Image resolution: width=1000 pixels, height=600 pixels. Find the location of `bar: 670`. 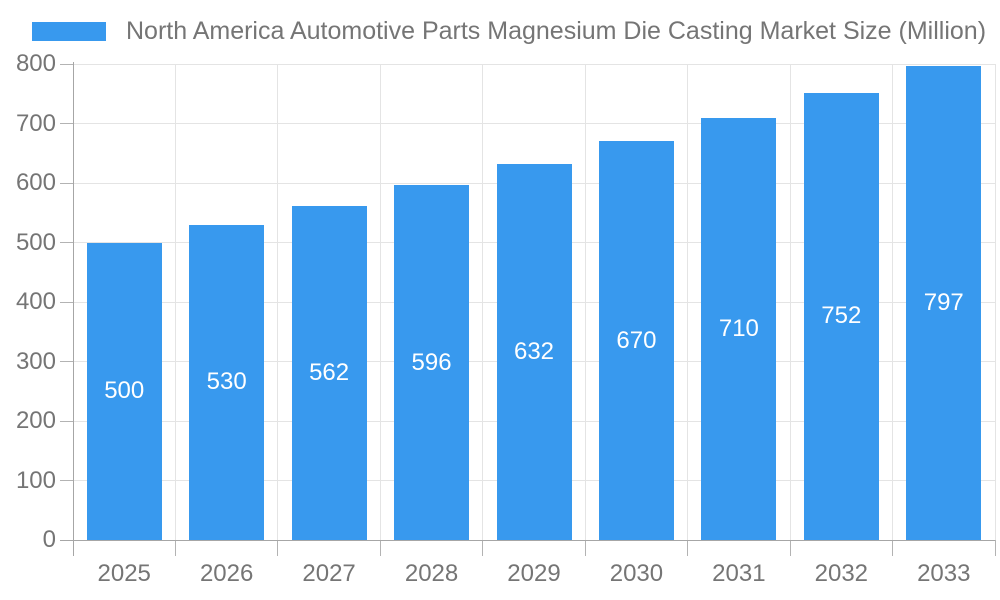

bar: 670 is located at coordinates (636, 340).